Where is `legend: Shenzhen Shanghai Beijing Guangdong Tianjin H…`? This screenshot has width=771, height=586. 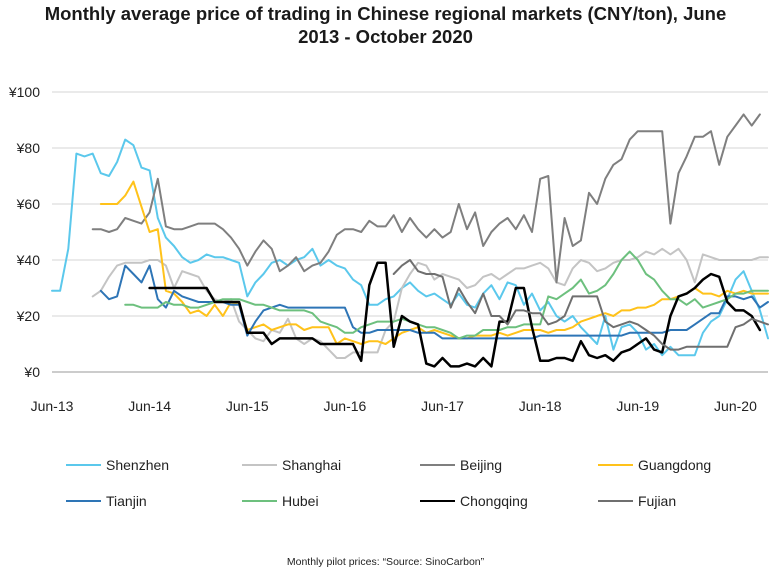
legend: Shenzhen Shanghai Beijing Guangdong Tianjin H… is located at coordinates (385, 487).